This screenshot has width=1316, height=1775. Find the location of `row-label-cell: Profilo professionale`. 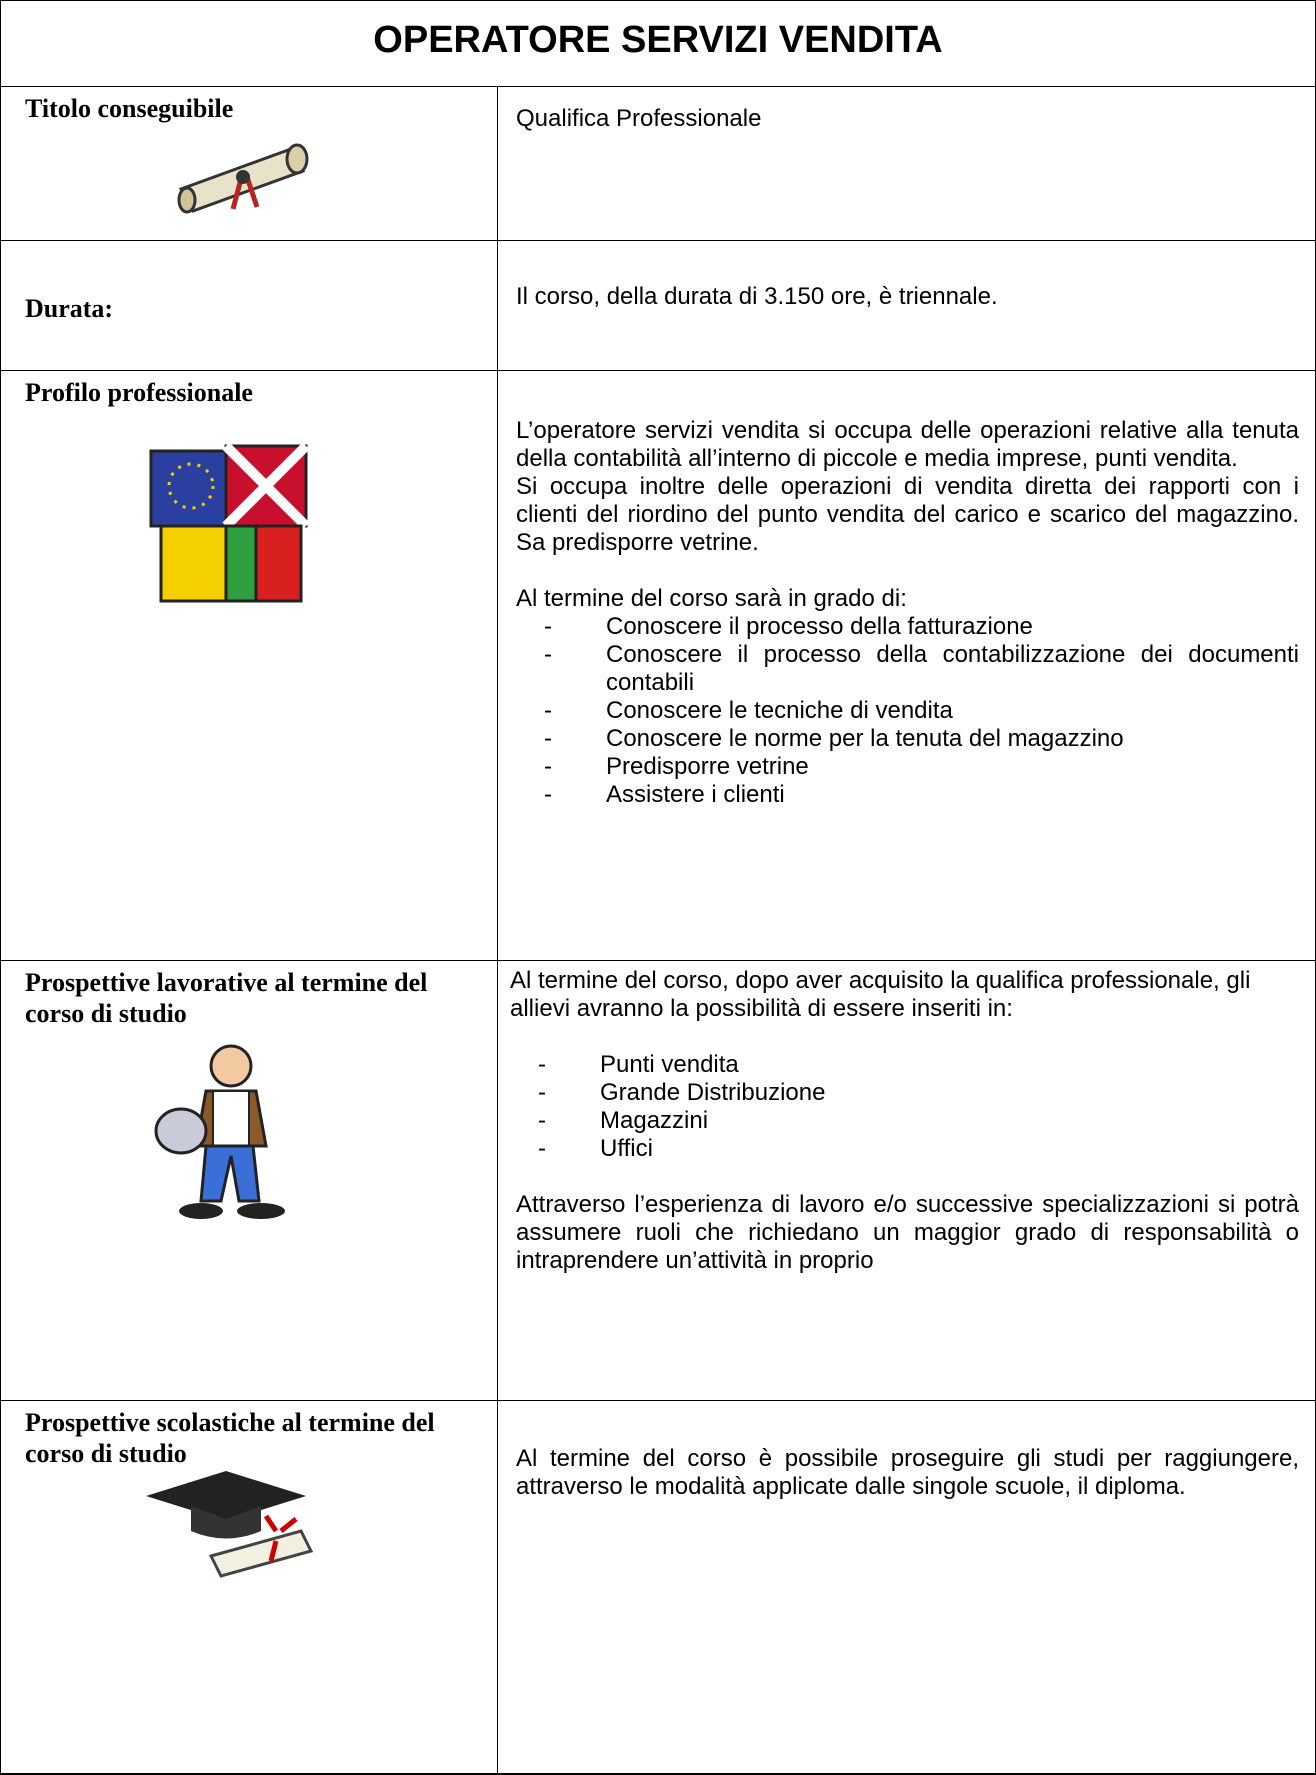

row-label-cell: Profilo professionale is located at coordinates (248, 665).